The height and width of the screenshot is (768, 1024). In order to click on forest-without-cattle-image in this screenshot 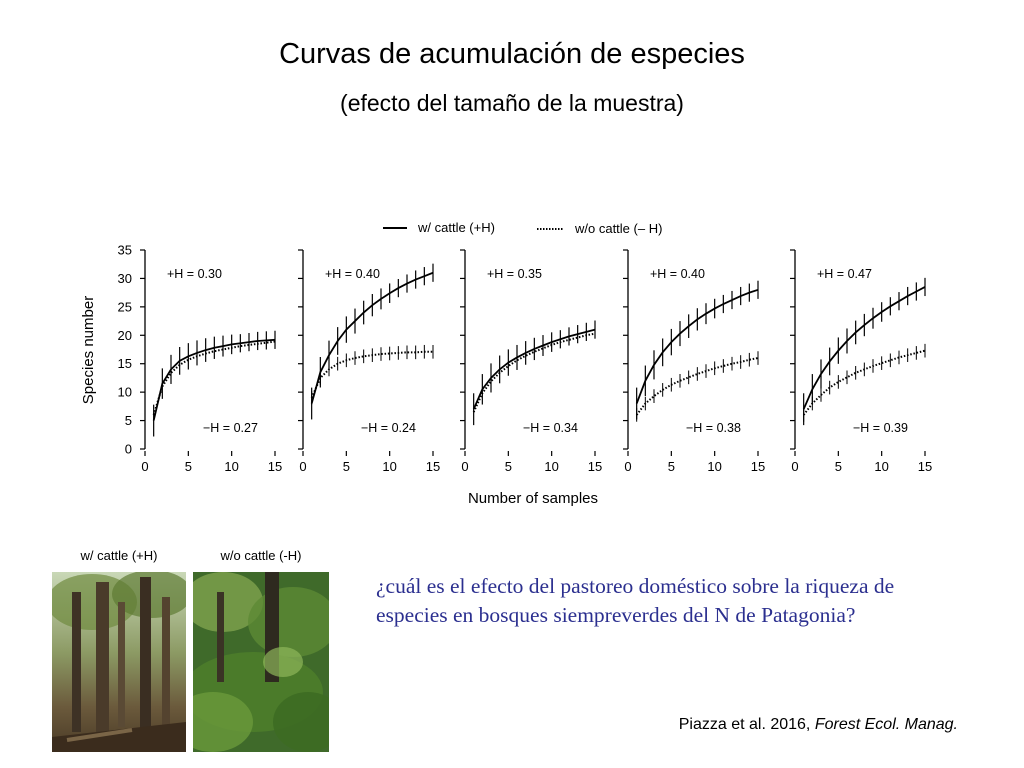, I will do `click(261, 662)`.